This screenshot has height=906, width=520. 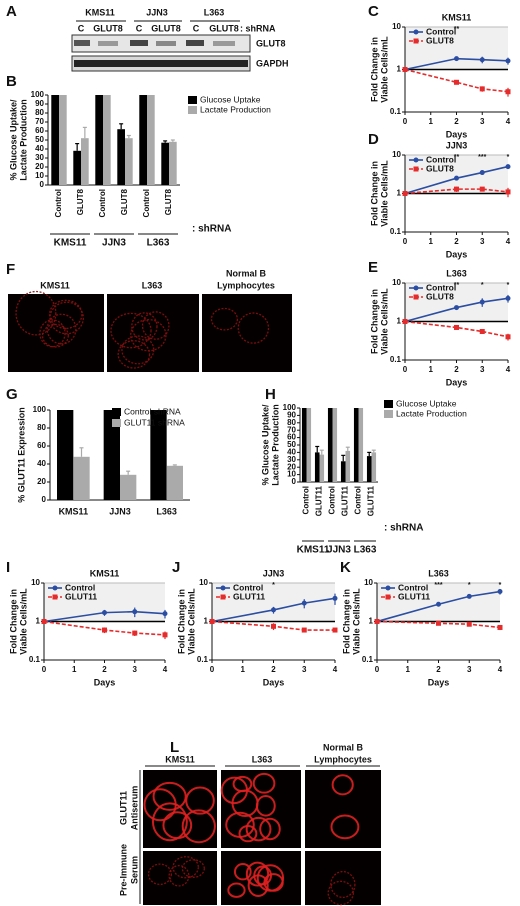 What do you see at coordinates (457, 134) in the screenshot?
I see `x-axis-label: Days` at bounding box center [457, 134].